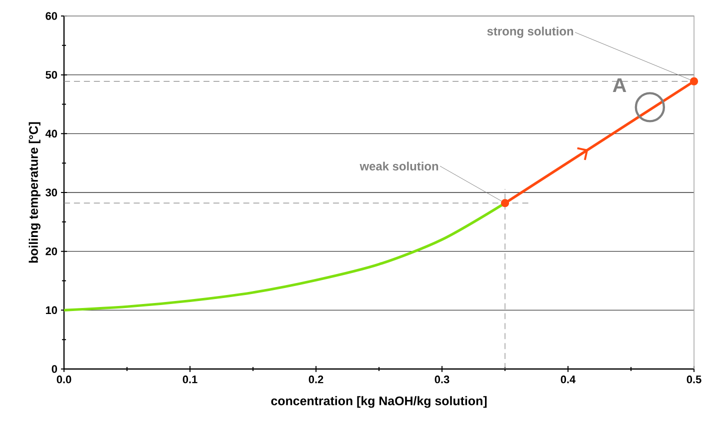 Image resolution: width=707 pixels, height=428 pixels. What do you see at coordinates (34, 192) in the screenshot?
I see `y-axis-title: boiling temperature [°C]` at bounding box center [34, 192].